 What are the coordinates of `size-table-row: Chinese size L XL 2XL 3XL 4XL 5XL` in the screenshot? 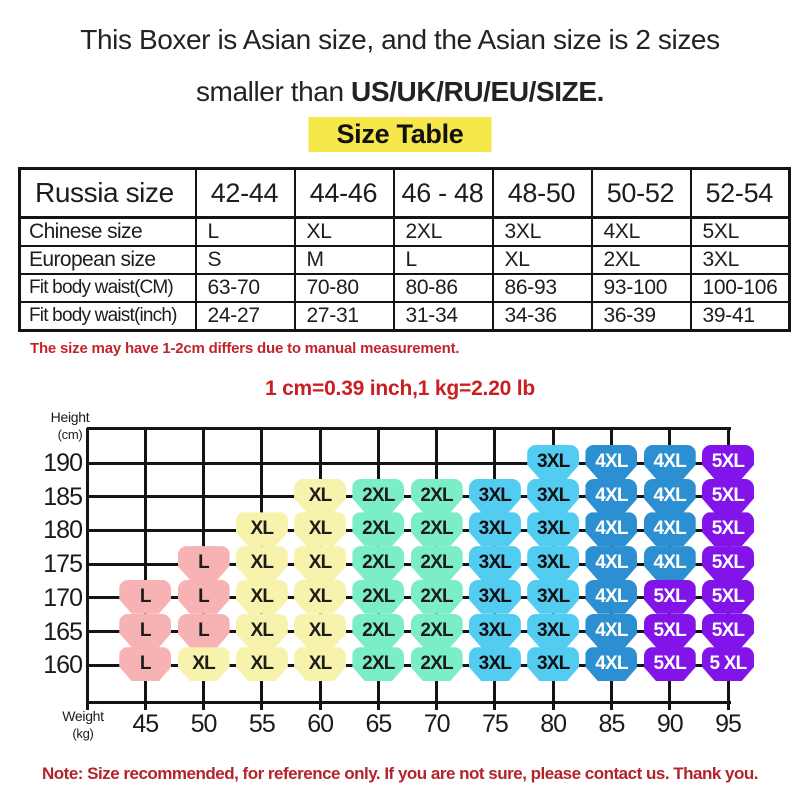 It's located at (404, 231).